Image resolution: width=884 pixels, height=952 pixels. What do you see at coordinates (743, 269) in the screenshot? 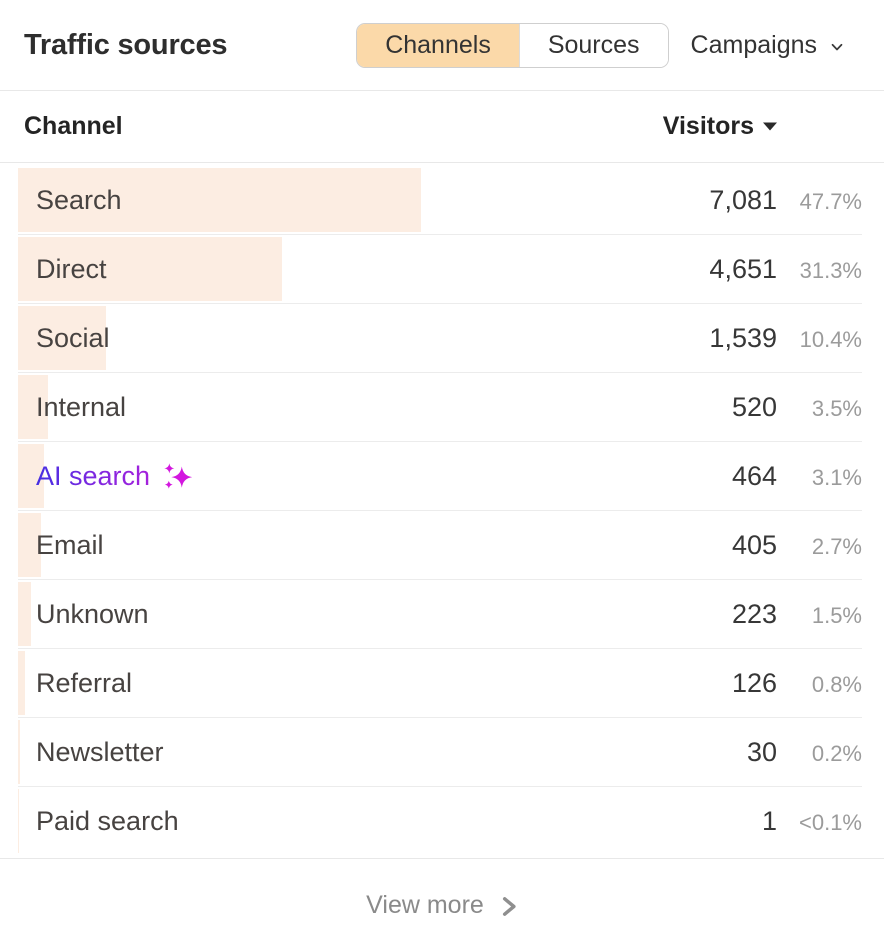
I see `visitors-value: 4,651` at bounding box center [743, 269].